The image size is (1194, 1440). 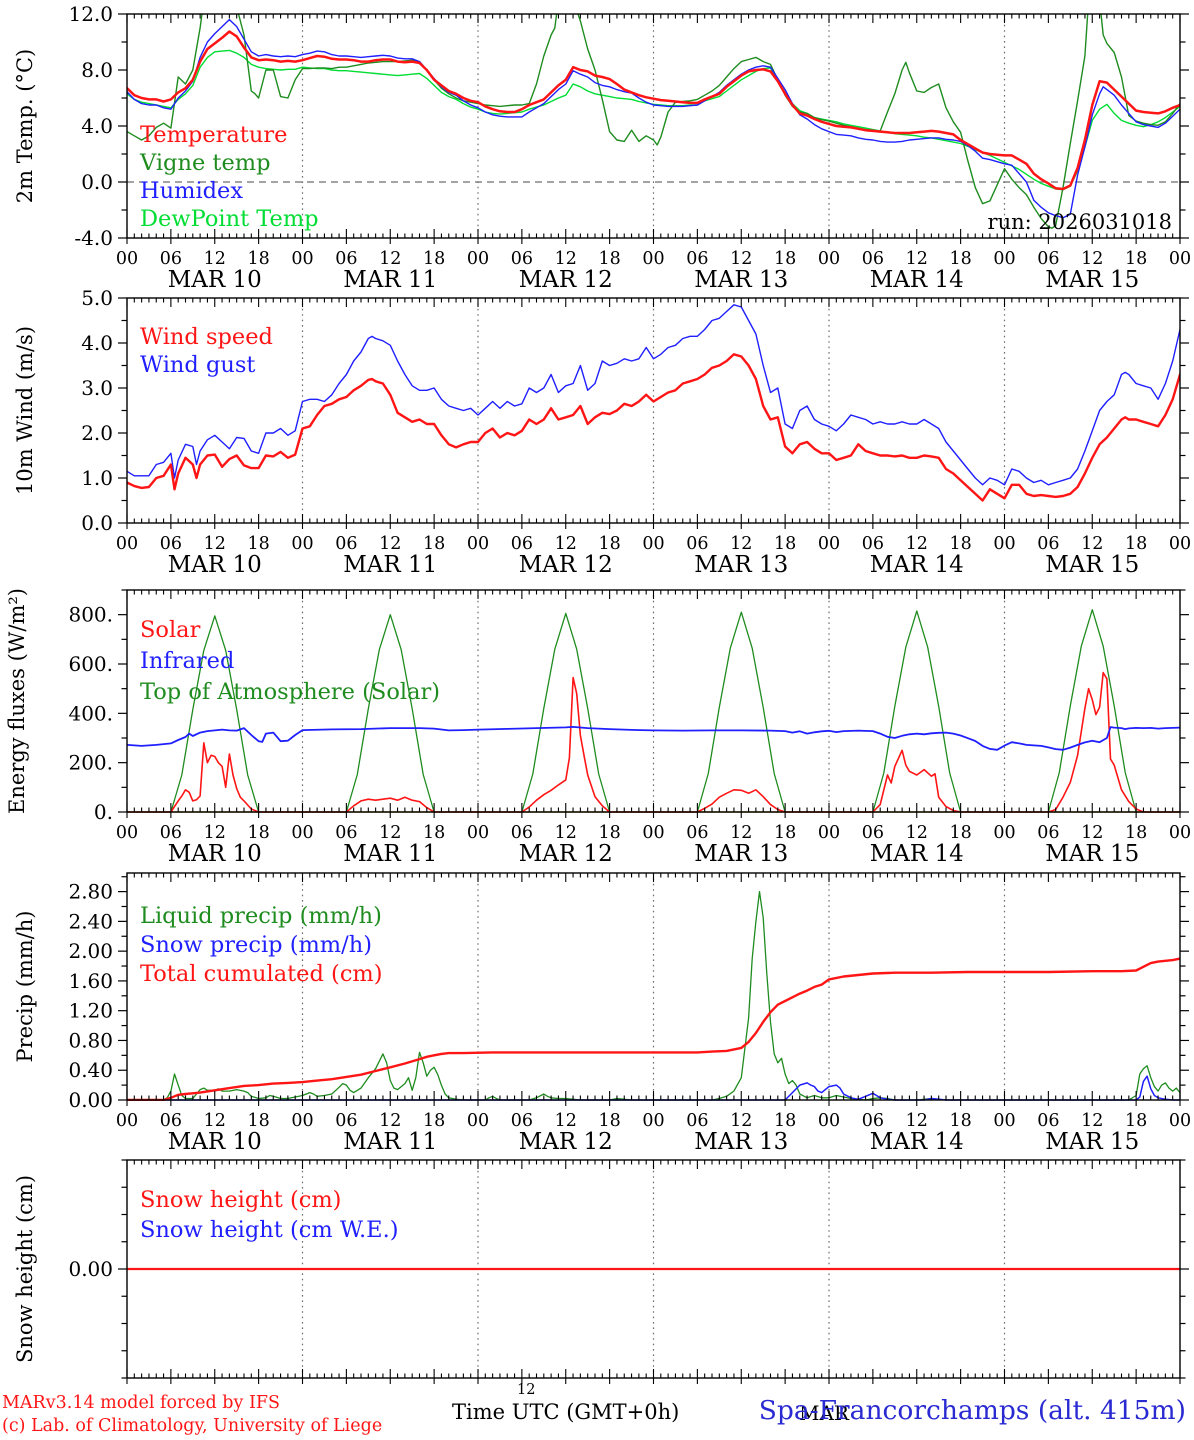 I want to click on ytick-label: 0.0, so click(x=97, y=182).